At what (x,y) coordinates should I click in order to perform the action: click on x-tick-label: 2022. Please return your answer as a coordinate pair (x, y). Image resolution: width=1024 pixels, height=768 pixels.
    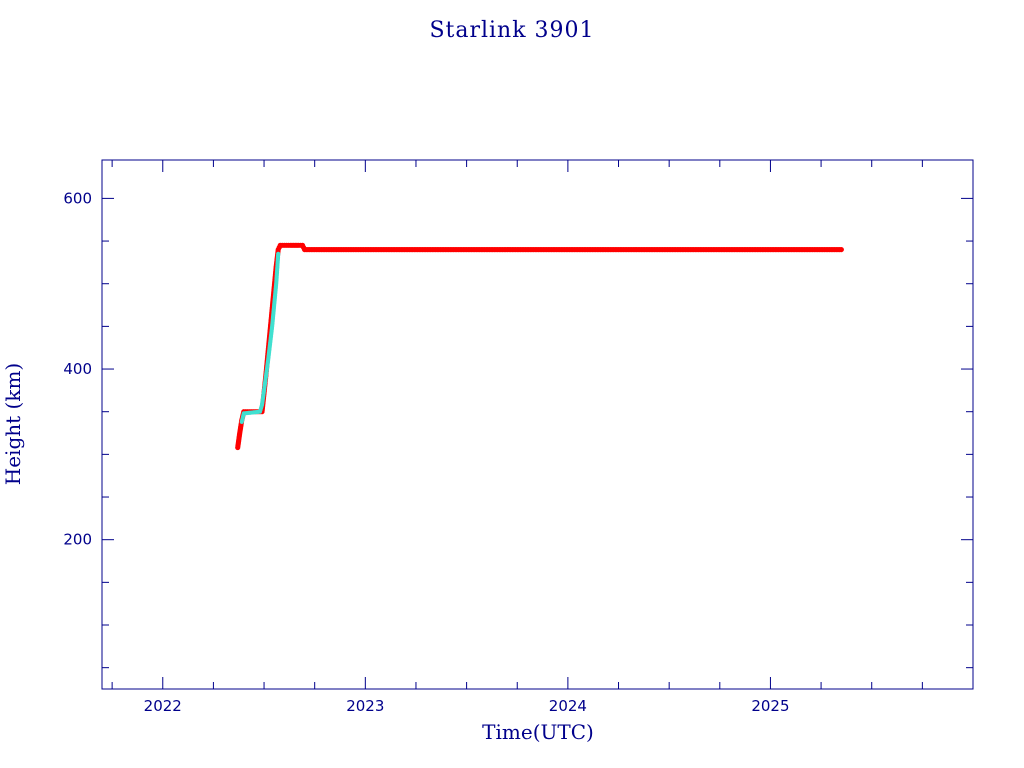
    Looking at the image, I should click on (163, 706).